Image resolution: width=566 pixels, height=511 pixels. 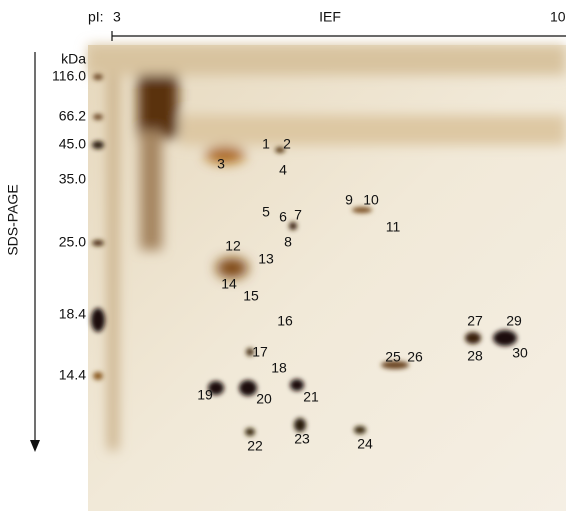 I want to click on spot-label: 24, so click(x=365, y=444).